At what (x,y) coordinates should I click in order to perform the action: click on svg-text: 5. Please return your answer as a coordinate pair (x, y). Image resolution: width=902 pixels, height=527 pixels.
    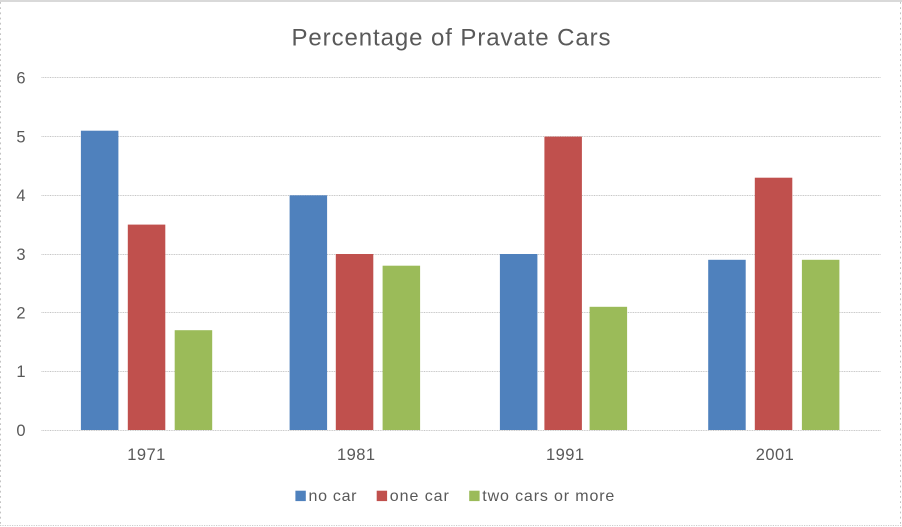
    Looking at the image, I should click on (20, 137).